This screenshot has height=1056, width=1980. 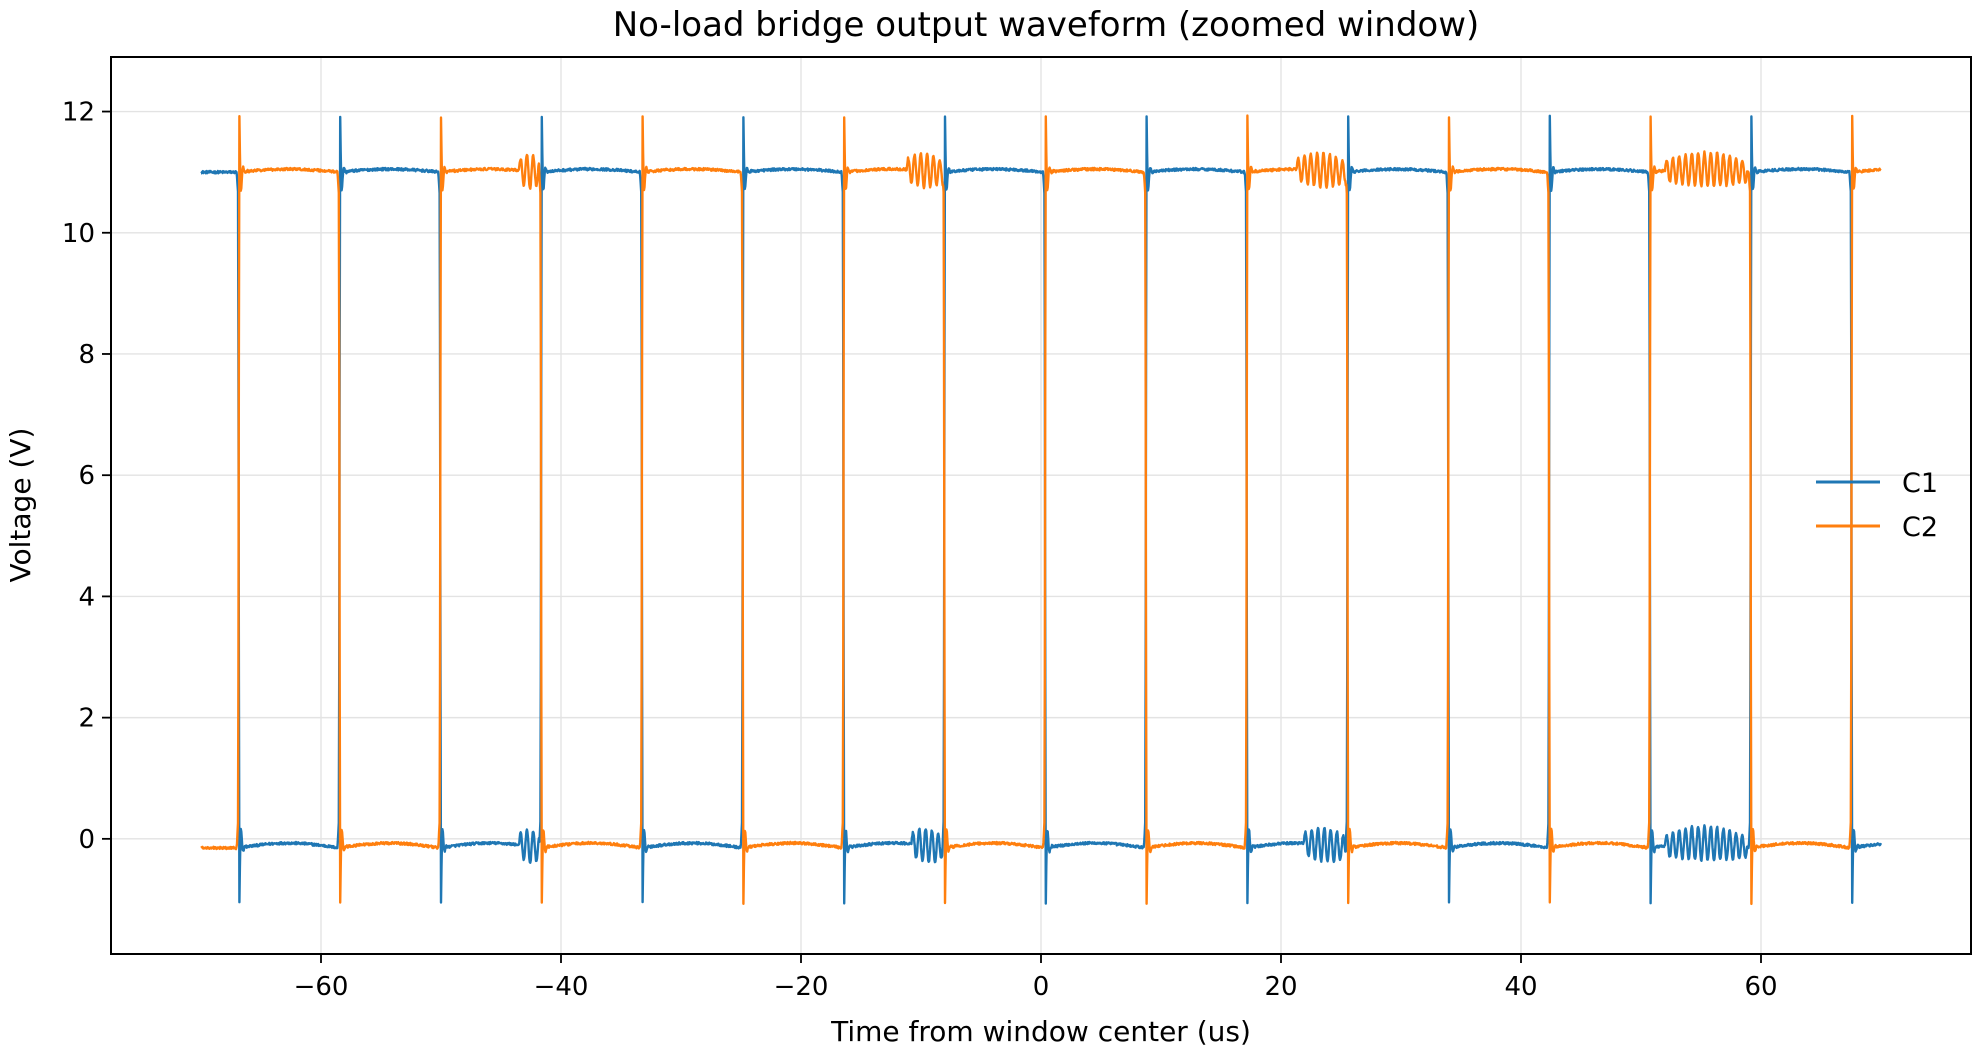 I want to click on legend-label: C1, so click(x=1920, y=483).